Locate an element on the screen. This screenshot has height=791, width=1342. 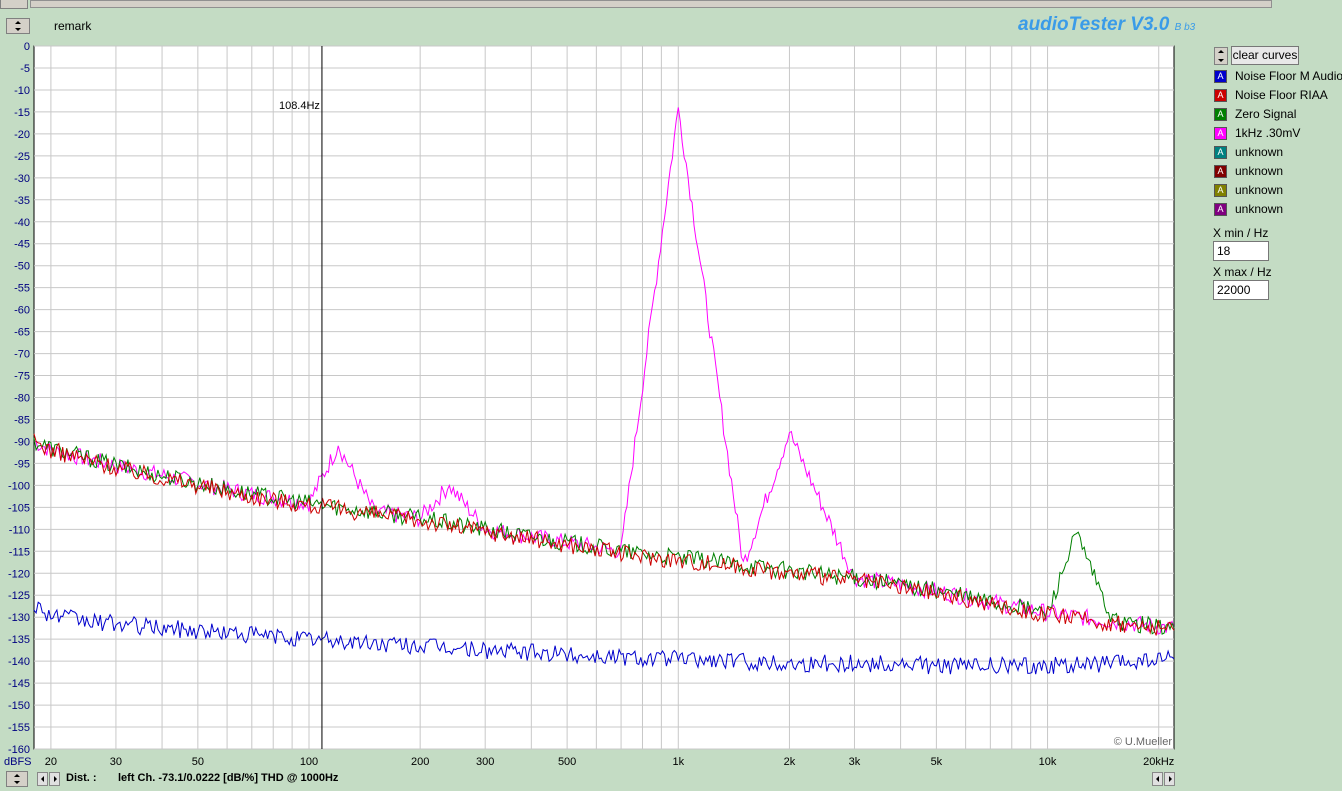
clear-curves-button: clear curves is located at coordinates (1265, 55).